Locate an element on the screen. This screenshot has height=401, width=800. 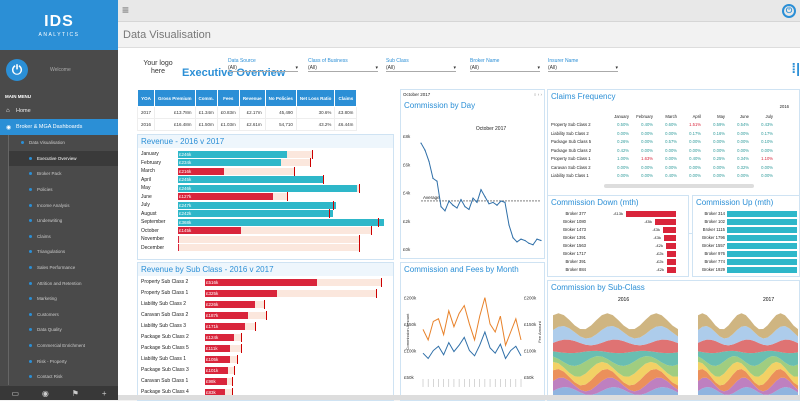
bar-label: August is located at coordinates (159, 214).